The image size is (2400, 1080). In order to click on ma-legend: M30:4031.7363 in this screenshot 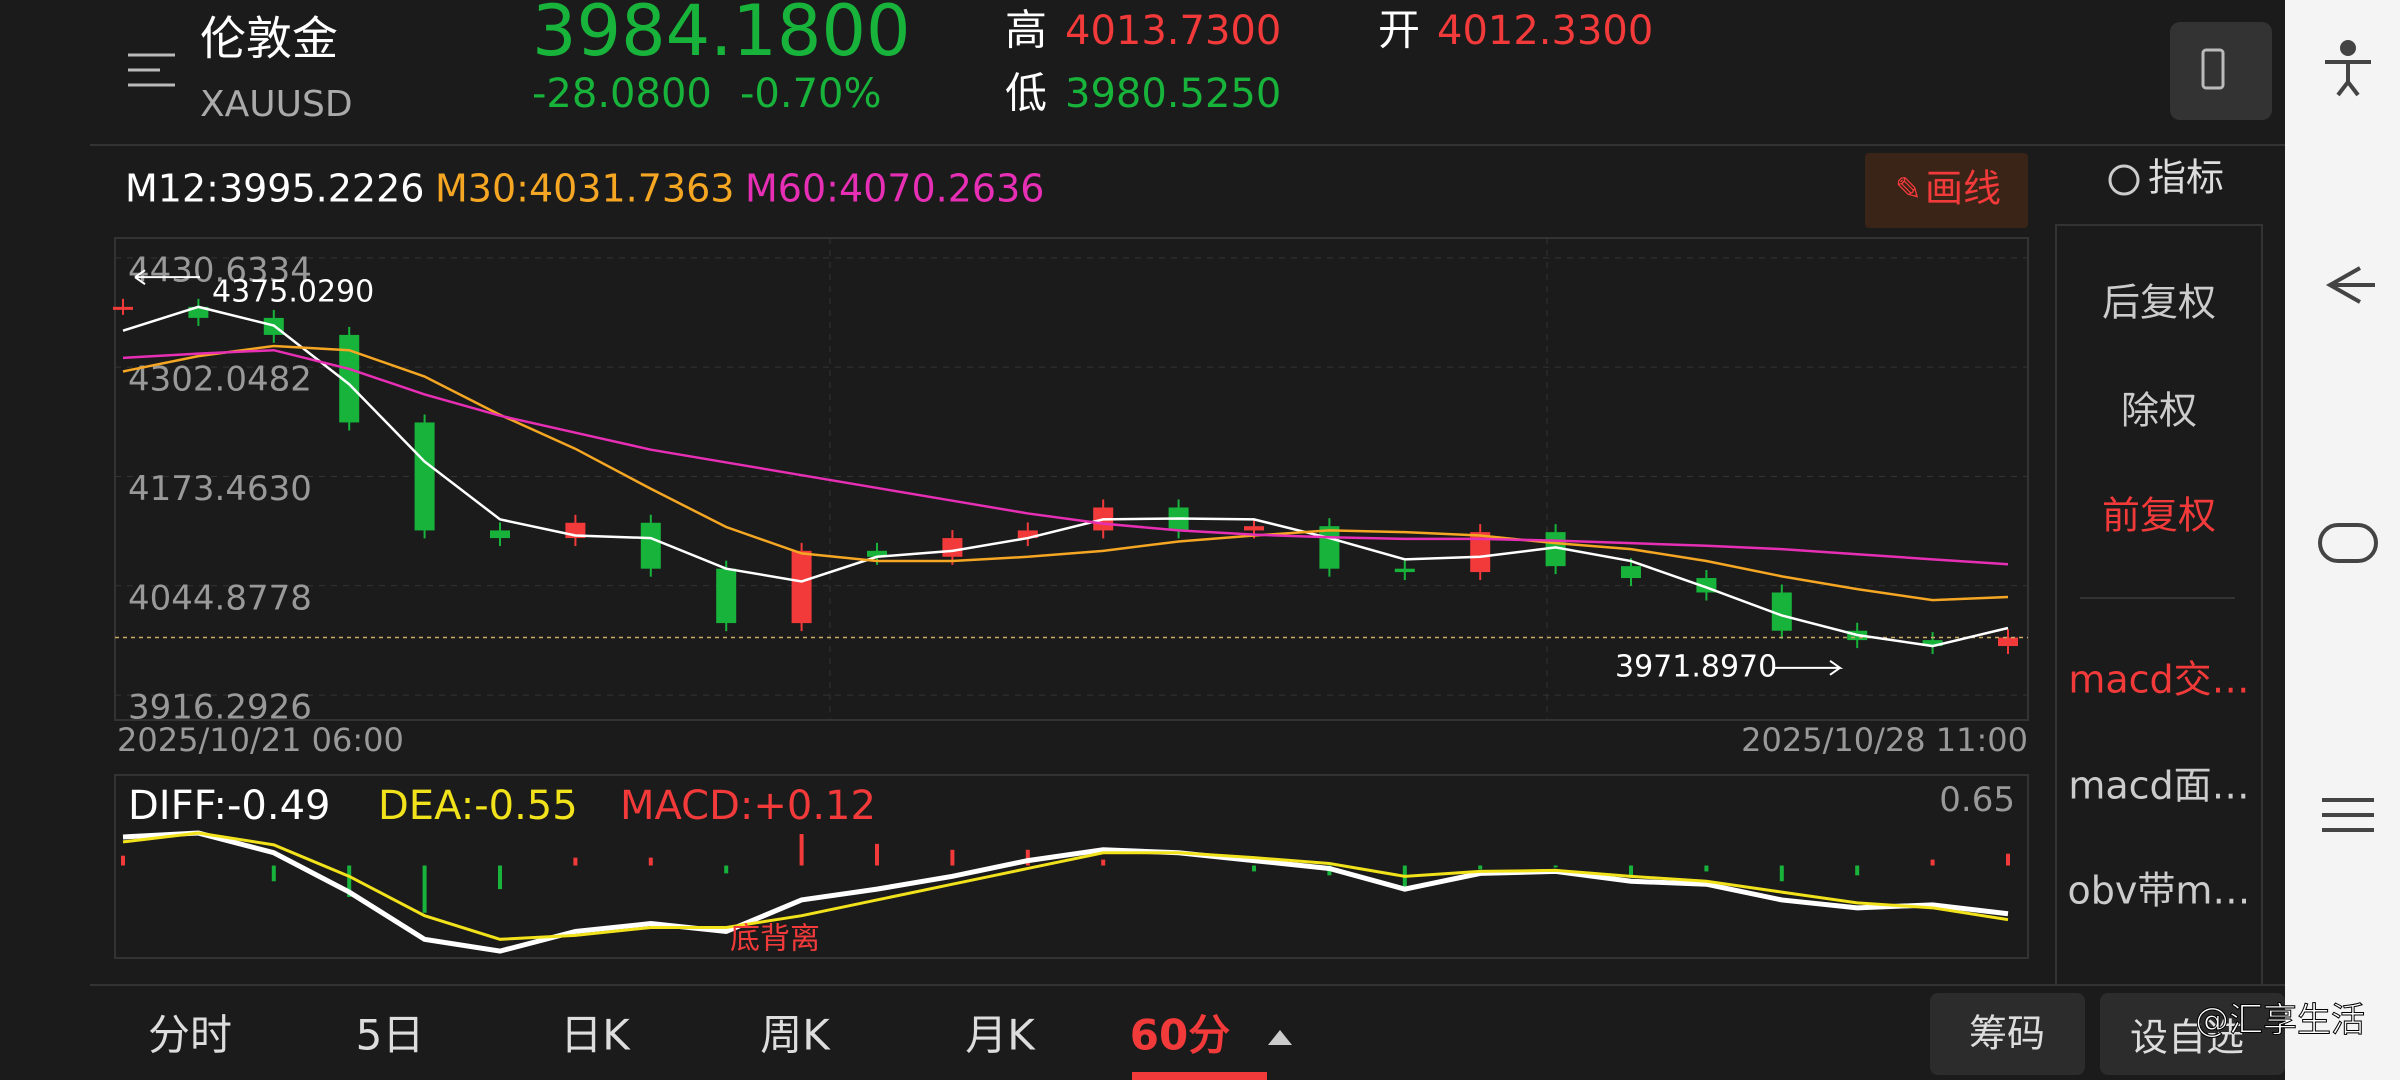, I will do `click(584, 189)`.